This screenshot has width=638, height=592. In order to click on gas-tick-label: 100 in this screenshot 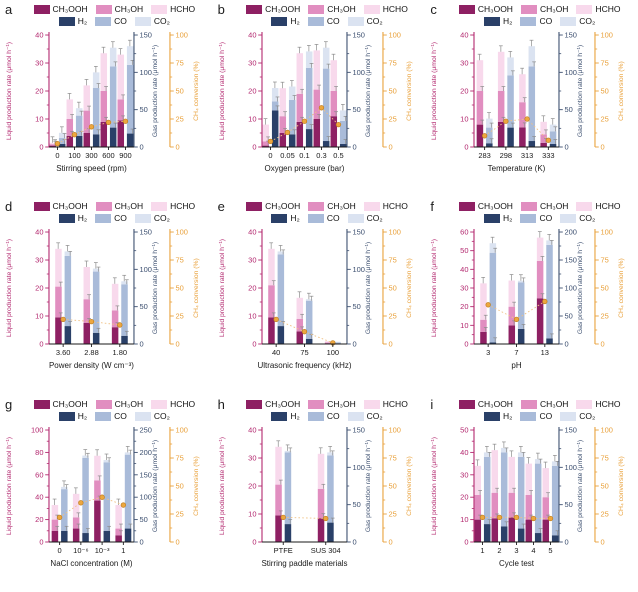, I will do `click(358, 72)`.